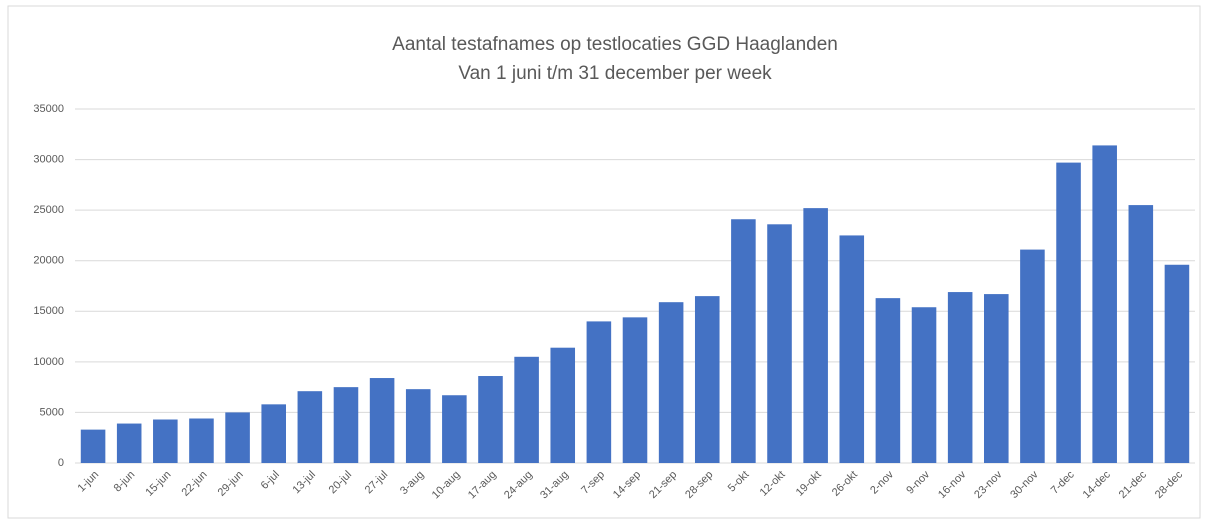  Describe the element at coordinates (61, 463) in the screenshot. I see `y-tick-label: 0` at that location.